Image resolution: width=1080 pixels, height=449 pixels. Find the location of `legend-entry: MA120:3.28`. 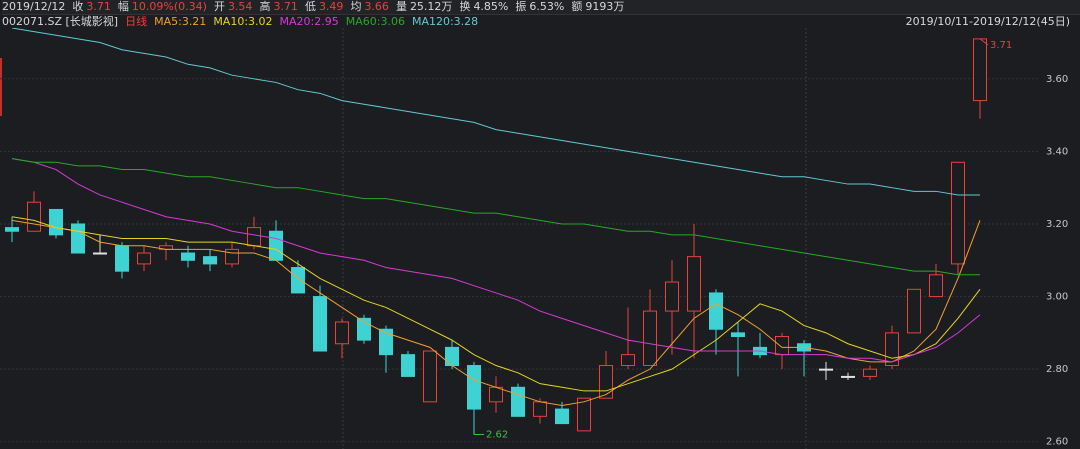

legend-entry: MA120:3.28 is located at coordinates (445, 21).